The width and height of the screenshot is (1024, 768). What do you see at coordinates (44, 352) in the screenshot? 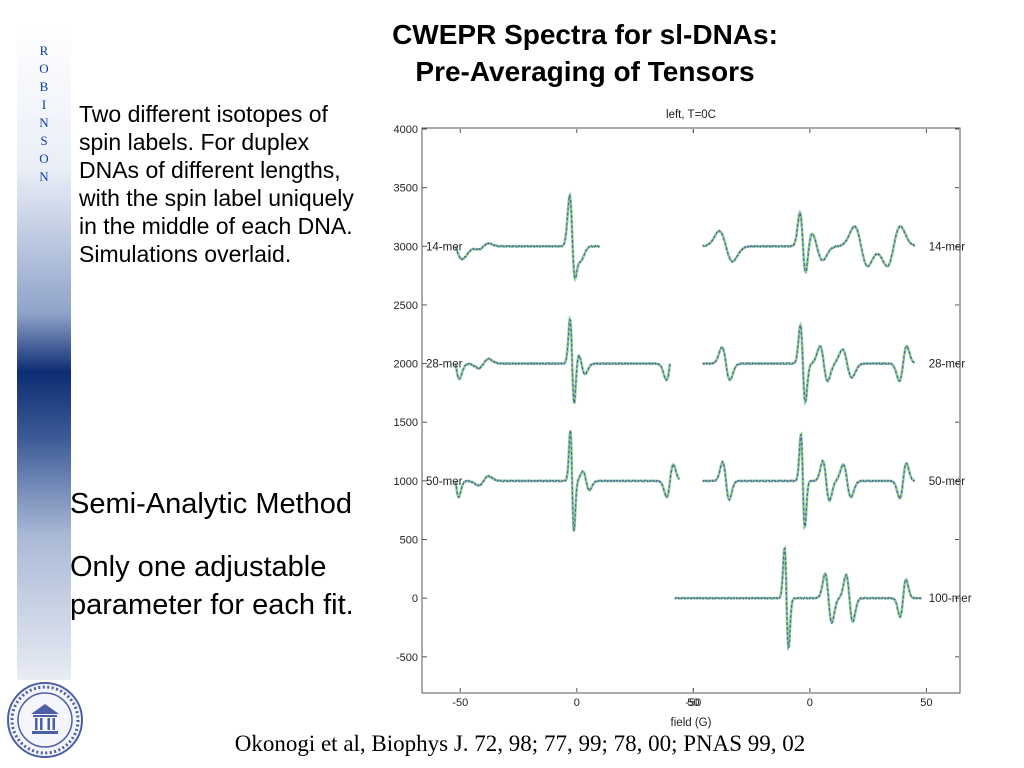
I see `side-banner: R O B I N S O N` at bounding box center [44, 352].